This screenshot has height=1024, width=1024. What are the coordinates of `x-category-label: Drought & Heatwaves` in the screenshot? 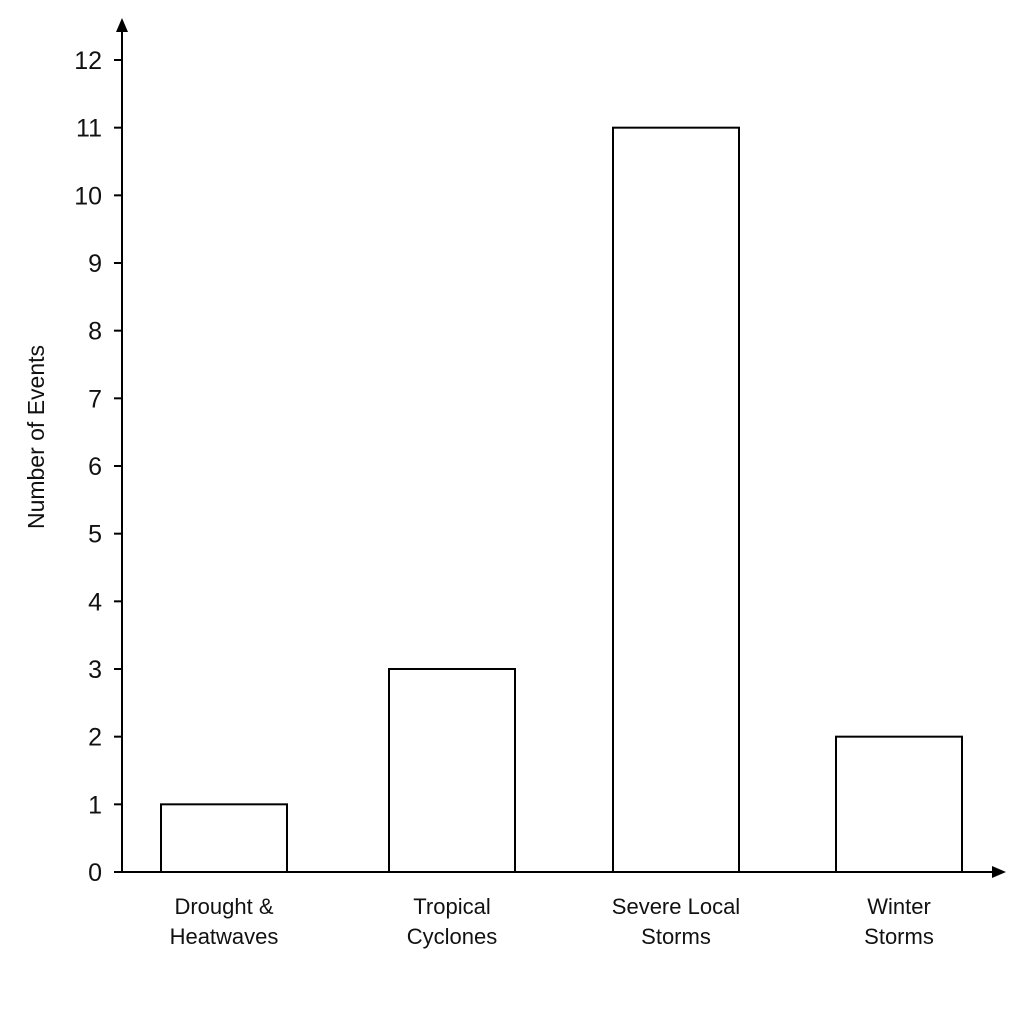 It's located at (224, 921).